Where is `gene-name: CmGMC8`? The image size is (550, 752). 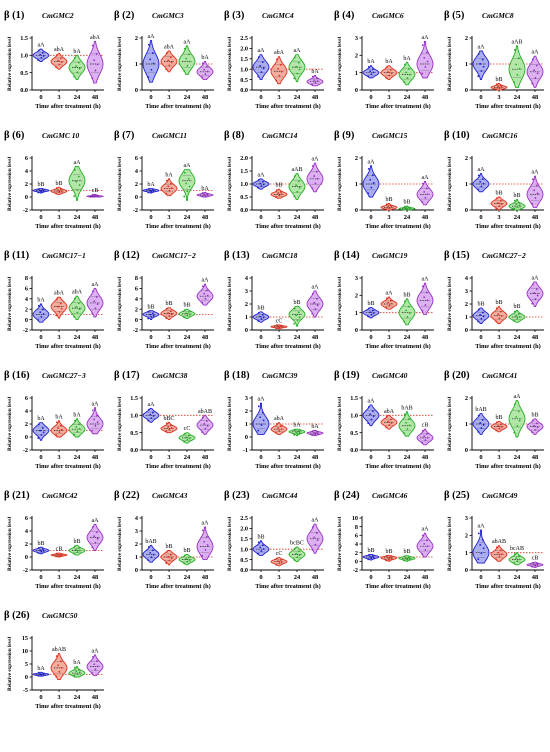 gene-name: CmGMC8 is located at coordinates (498, 15).